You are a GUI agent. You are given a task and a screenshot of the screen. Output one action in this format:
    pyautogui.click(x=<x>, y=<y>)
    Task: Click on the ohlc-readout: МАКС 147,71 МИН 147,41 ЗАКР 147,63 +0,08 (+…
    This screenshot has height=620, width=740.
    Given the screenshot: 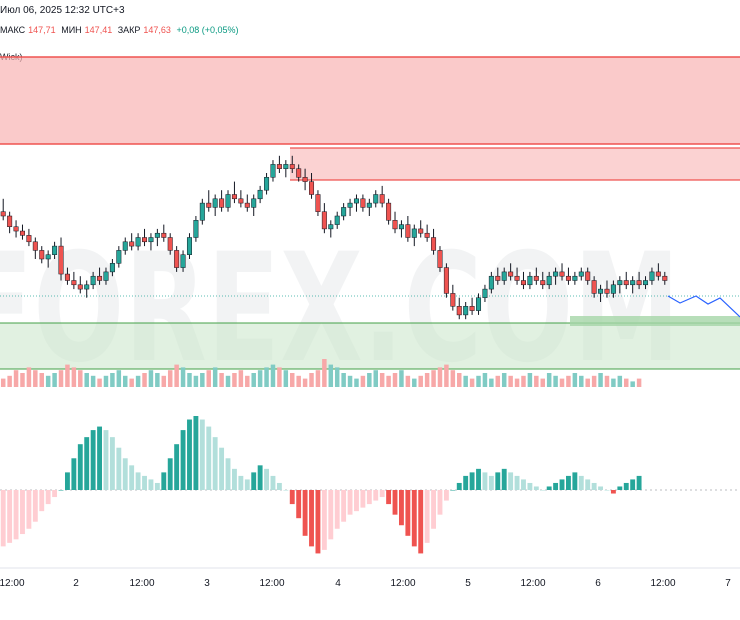 What is the action you would take?
    pyautogui.click(x=121, y=30)
    